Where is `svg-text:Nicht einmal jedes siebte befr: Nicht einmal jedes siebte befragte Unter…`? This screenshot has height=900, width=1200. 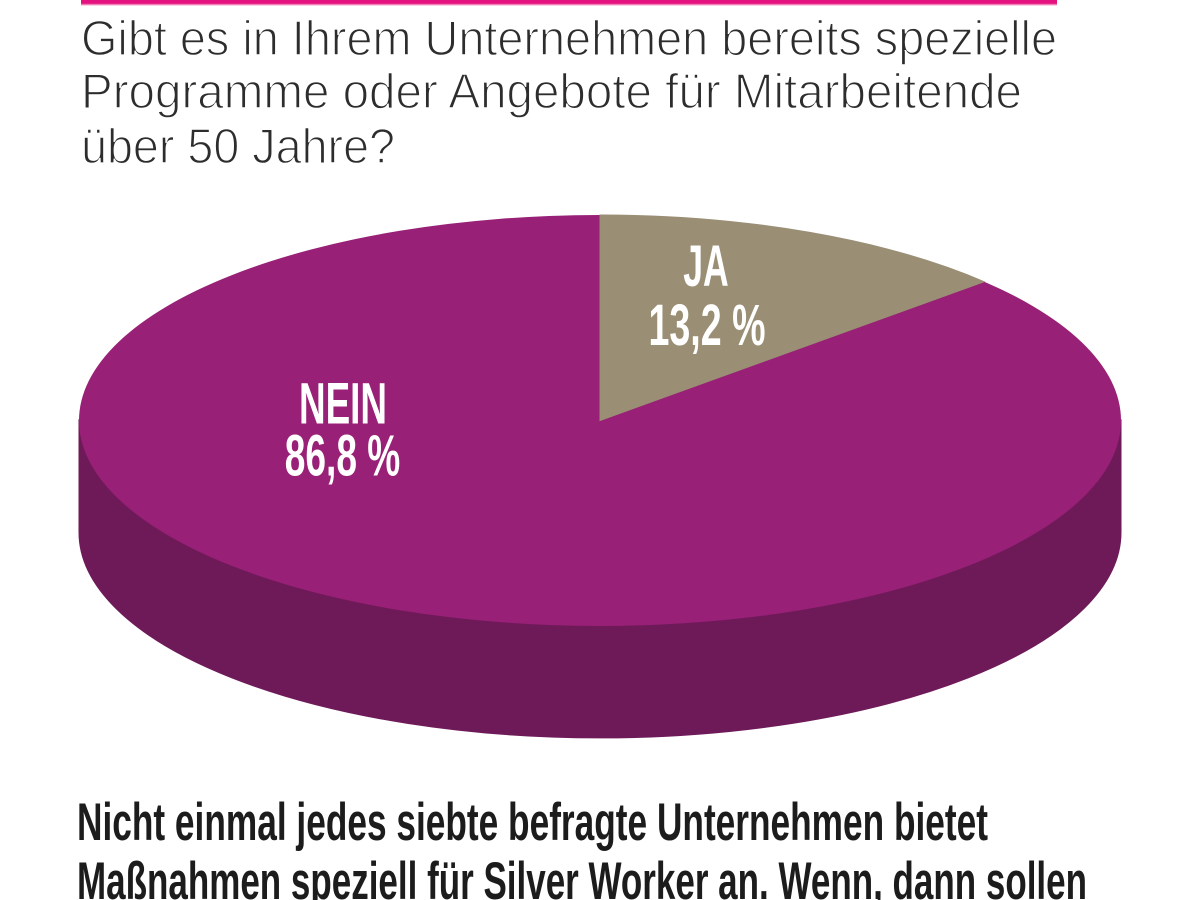
svg-text:Nicht einmal jedes siebte befr: Nicht einmal jedes siebte befragte Unter… is located at coordinates (532, 822).